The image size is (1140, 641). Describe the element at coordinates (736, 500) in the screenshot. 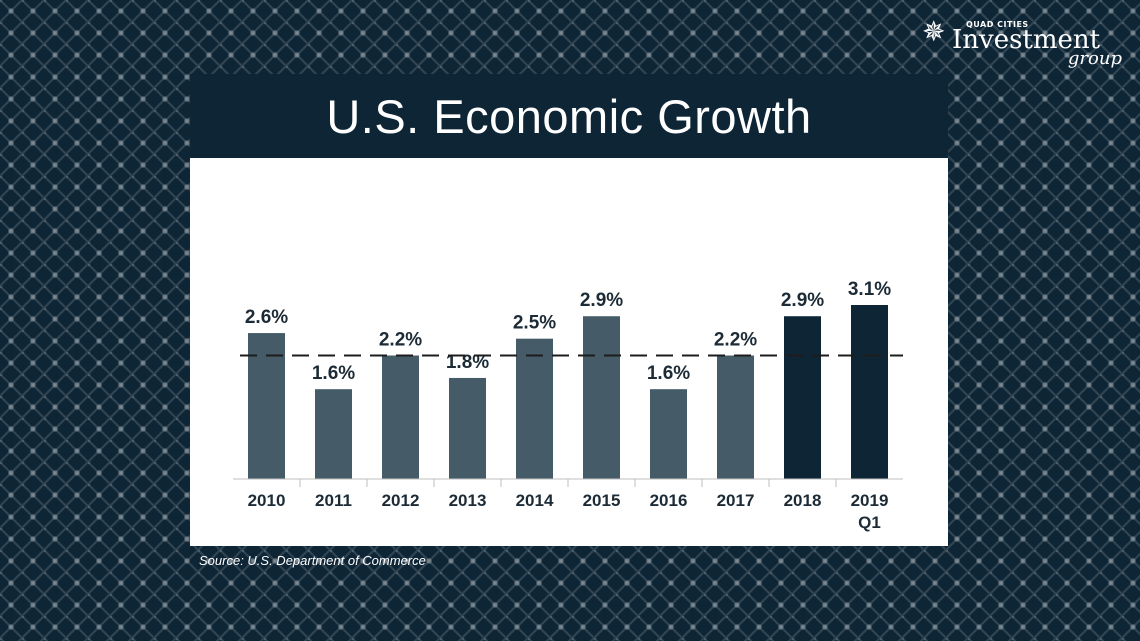

I see `category-label: 2017` at that location.